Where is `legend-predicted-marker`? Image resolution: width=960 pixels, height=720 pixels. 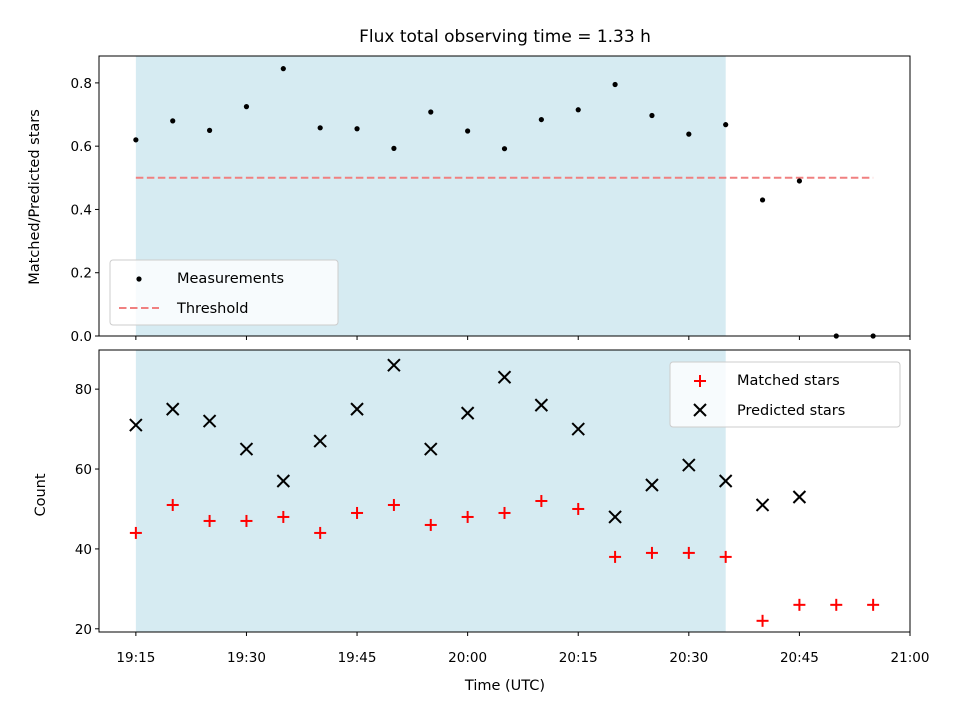 legend-predicted-marker is located at coordinates (700, 410).